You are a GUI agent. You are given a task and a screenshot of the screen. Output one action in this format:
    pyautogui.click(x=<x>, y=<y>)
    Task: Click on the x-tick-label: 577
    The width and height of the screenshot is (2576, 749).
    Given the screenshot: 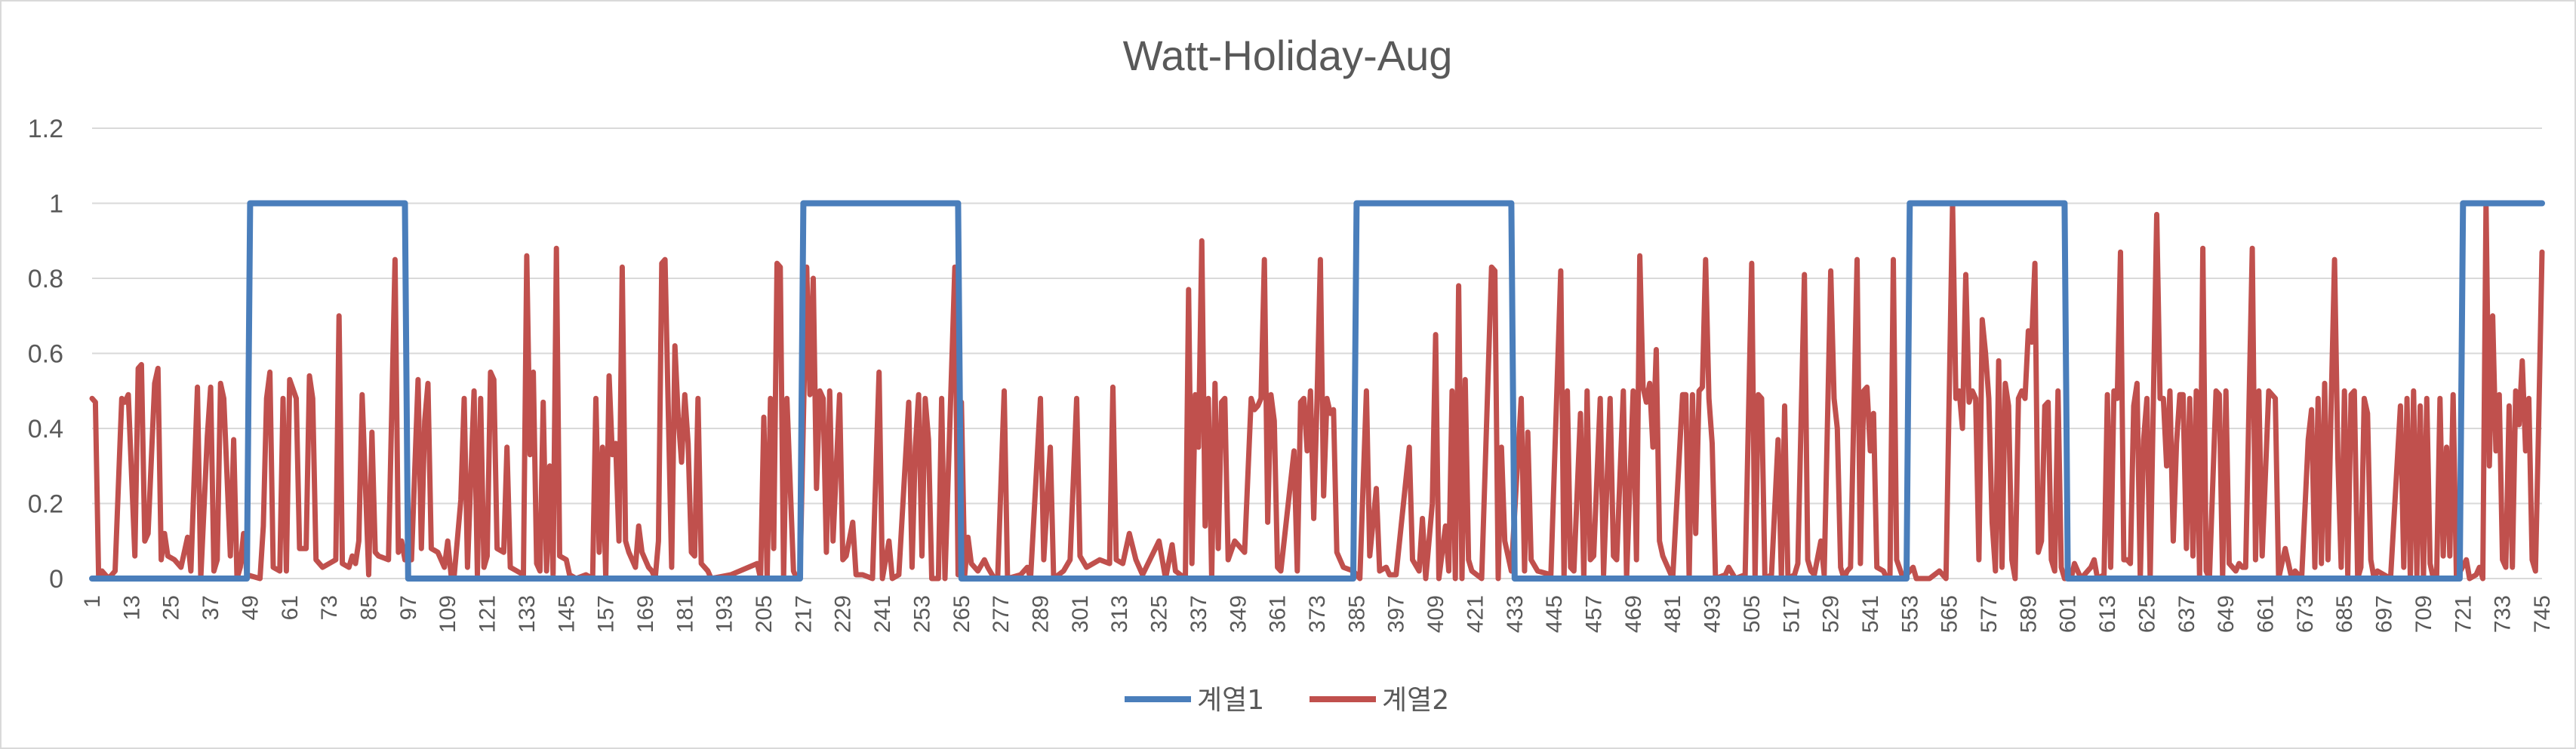 What is the action you would take?
    pyautogui.click(x=1989, y=614)
    